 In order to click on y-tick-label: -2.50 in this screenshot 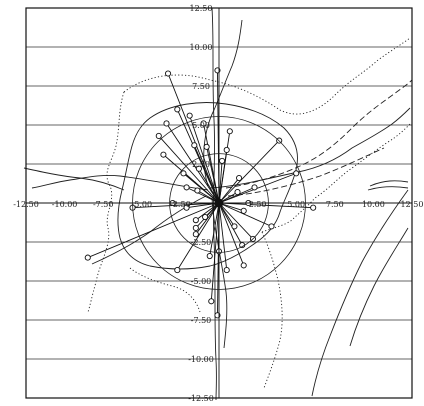, I will do `click(201, 242)`.